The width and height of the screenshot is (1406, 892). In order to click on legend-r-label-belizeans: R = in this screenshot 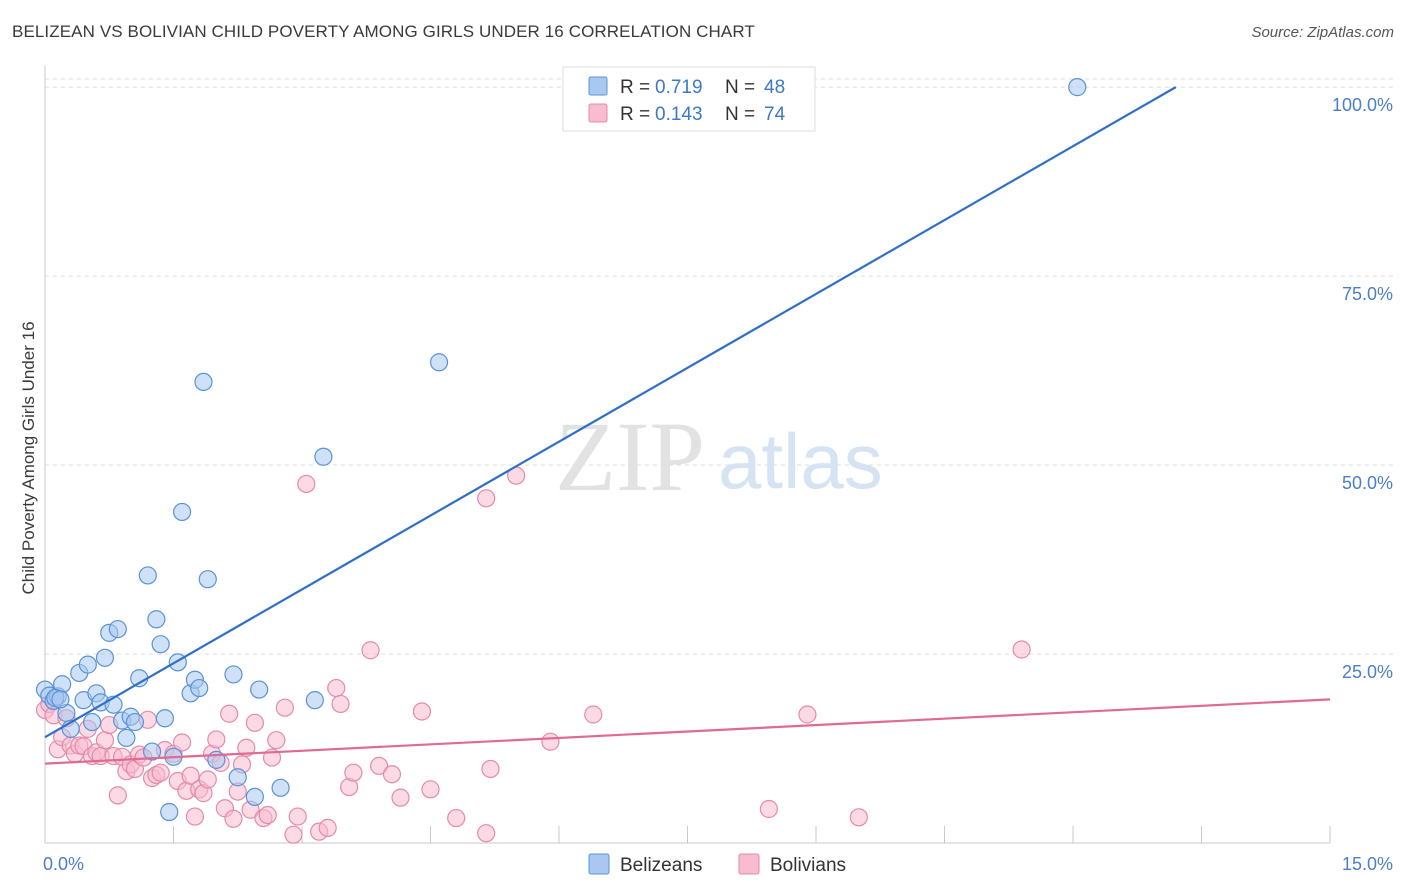, I will do `click(635, 87)`.